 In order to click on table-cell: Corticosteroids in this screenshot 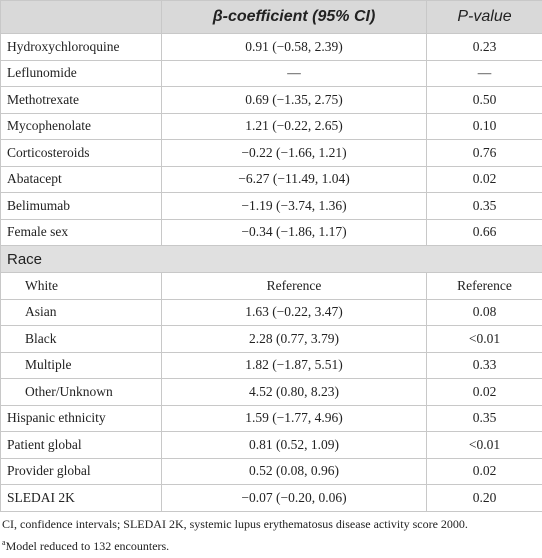, I will do `click(81, 153)`.